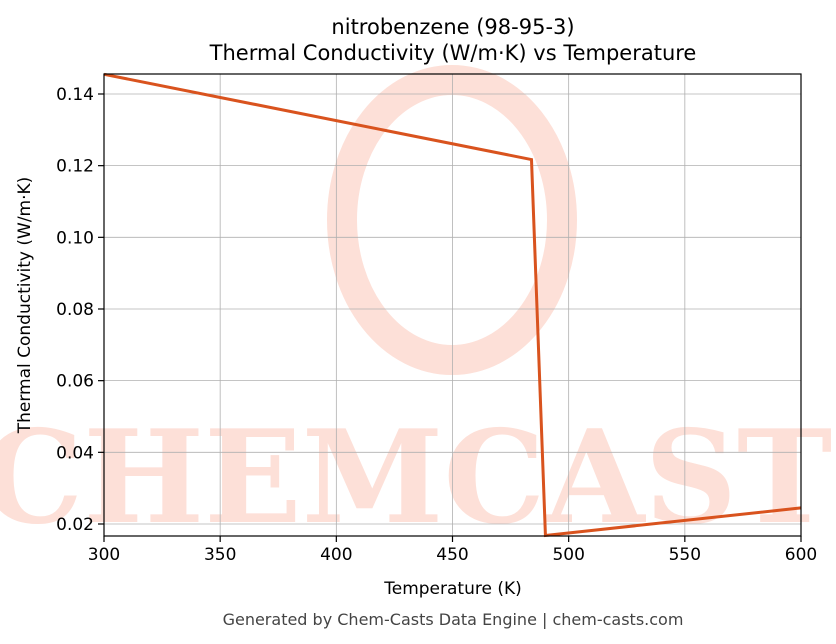 The image size is (836, 644). What do you see at coordinates (801, 555) in the screenshot?
I see `x-tick-label: 600` at bounding box center [801, 555].